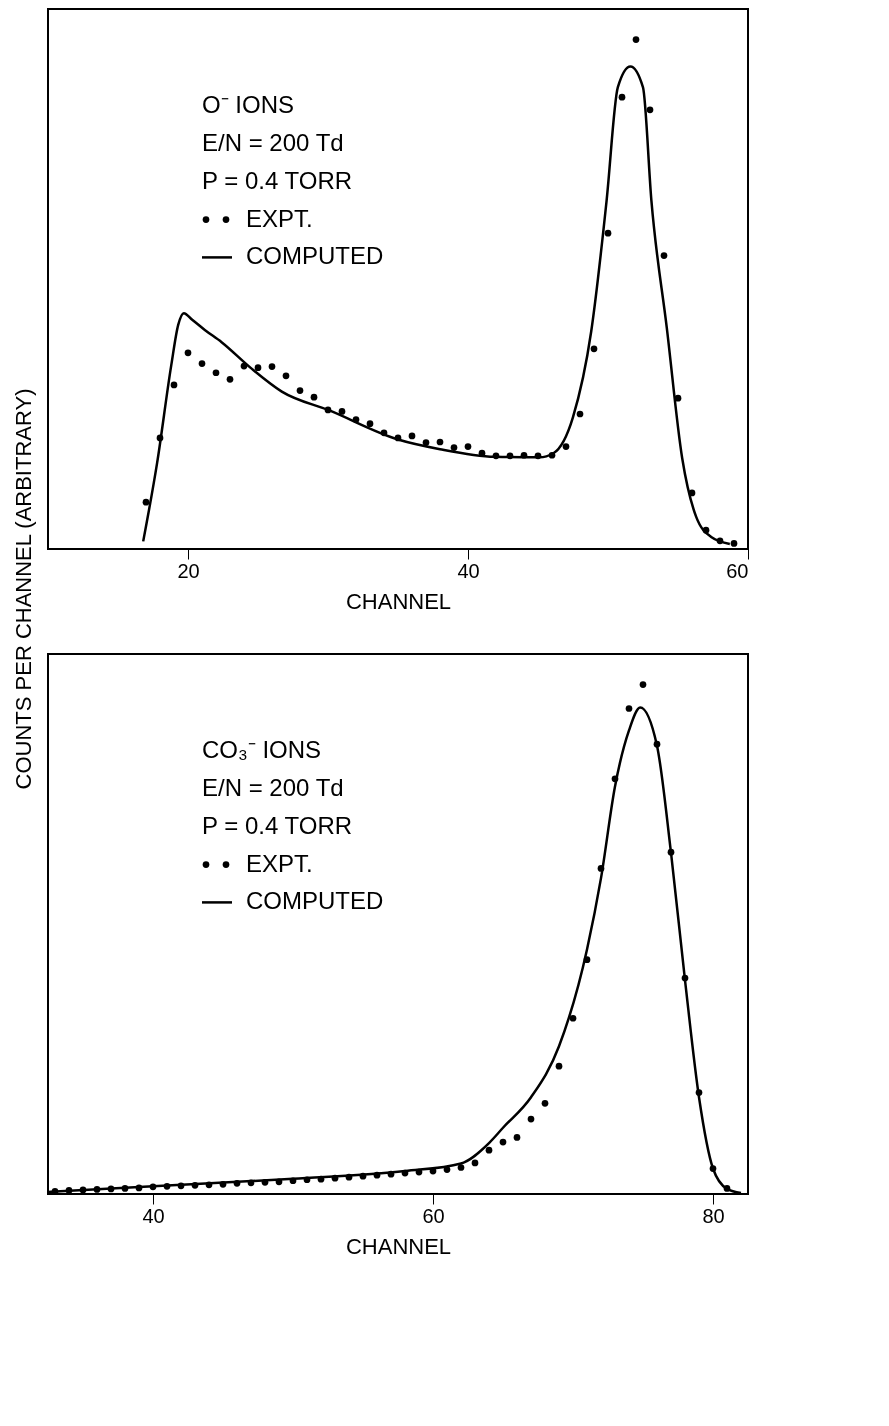 This screenshot has height=1426, width=889. I want to click on annotation: O⁻ IONS, so click(248, 105).